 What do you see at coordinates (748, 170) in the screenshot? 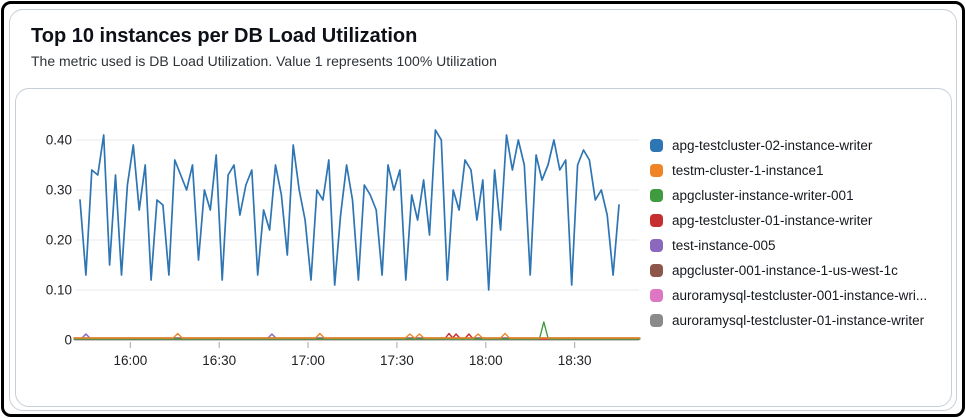
I see `legend-label: testm-cluster-1-instance1` at bounding box center [748, 170].